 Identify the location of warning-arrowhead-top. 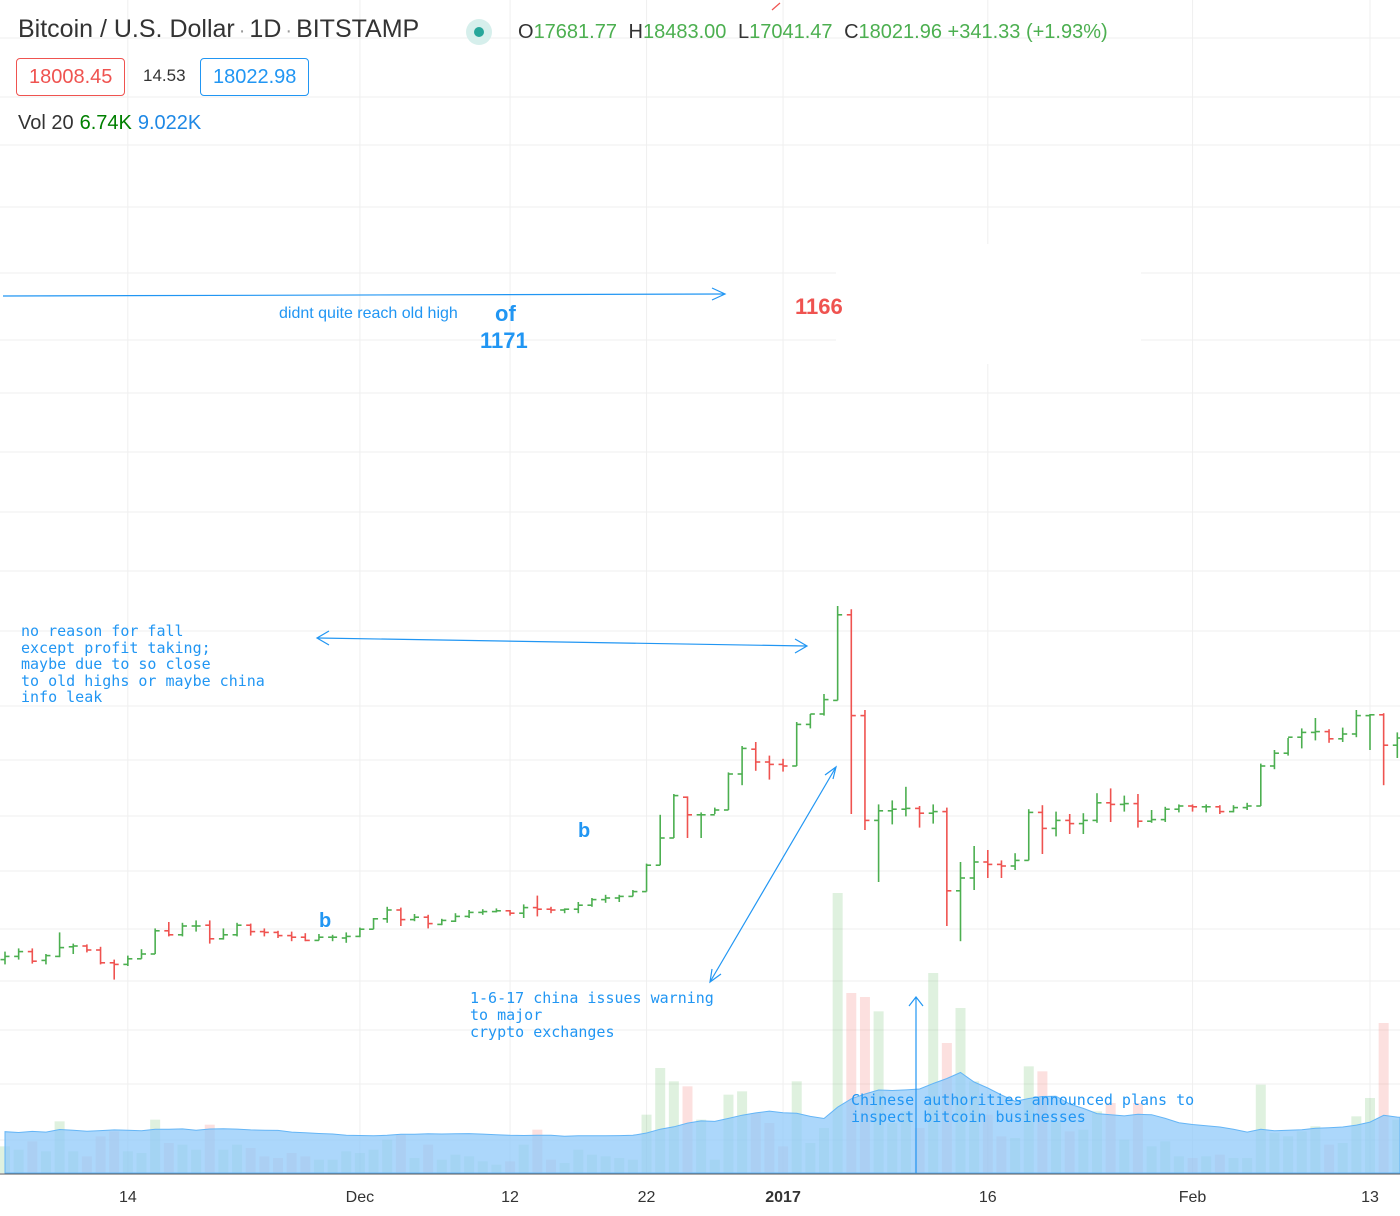
(830, 772).